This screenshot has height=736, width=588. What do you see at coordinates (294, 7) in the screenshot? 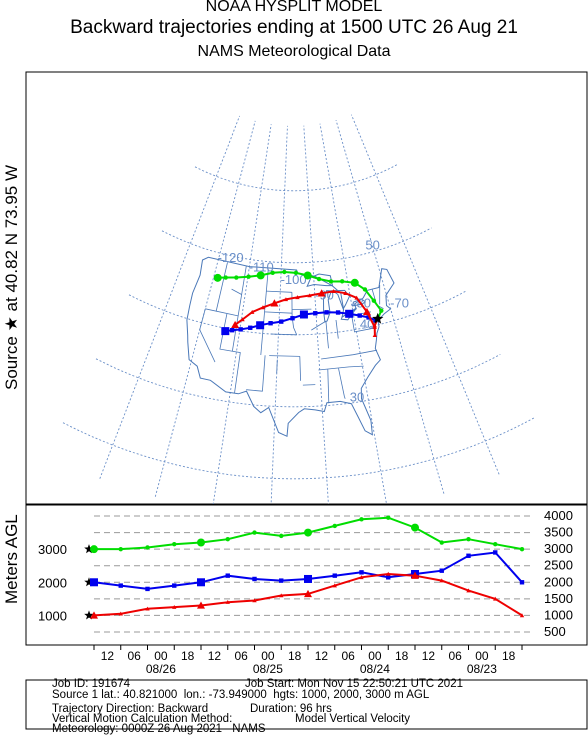
I see `model-title: NOAA HYSPLIT MODEL` at bounding box center [294, 7].